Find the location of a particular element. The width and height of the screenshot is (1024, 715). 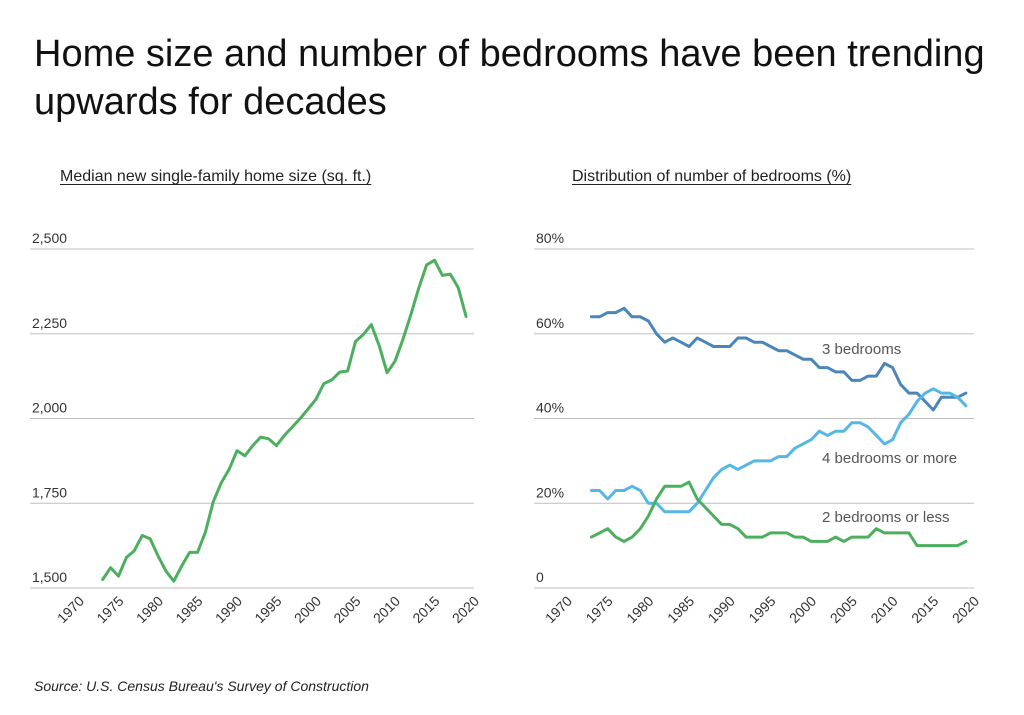

x-tick-label: 1970 is located at coordinates (558, 609).